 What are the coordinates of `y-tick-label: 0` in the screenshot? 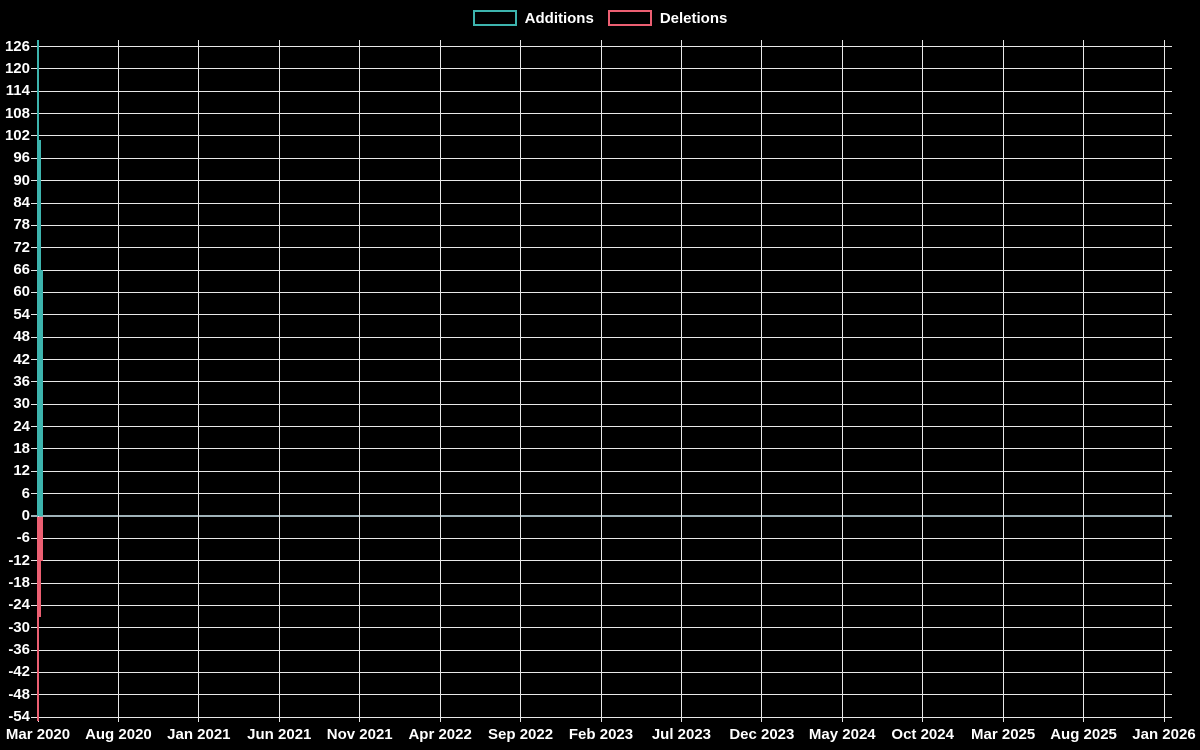 It's located at (25, 515).